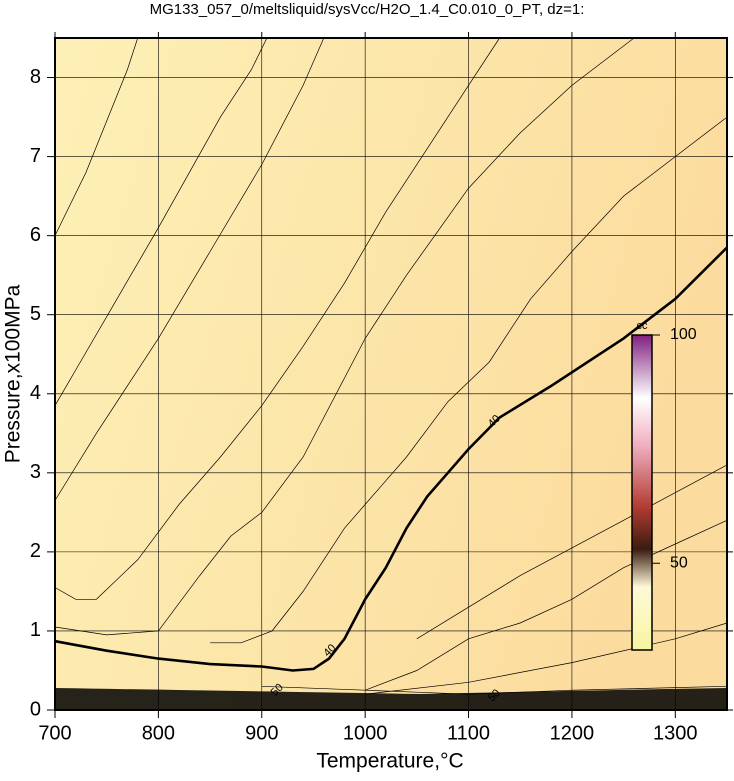 The height and width of the screenshot is (781, 734). What do you see at coordinates (35, 156) in the screenshot?
I see `y-tick-label: 7` at bounding box center [35, 156].